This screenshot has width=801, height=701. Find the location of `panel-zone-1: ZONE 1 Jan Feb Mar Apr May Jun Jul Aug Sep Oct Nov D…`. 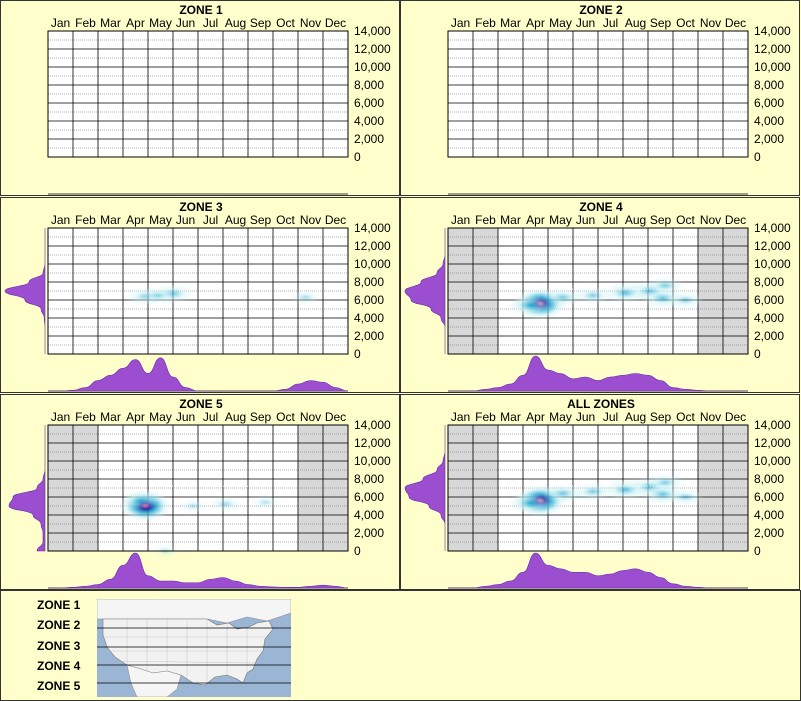

panel-zone-1: ZONE 1 Jan Feb Mar Apr May Jun Jul Aug Sep Oct Nov D… is located at coordinates (200, 98).